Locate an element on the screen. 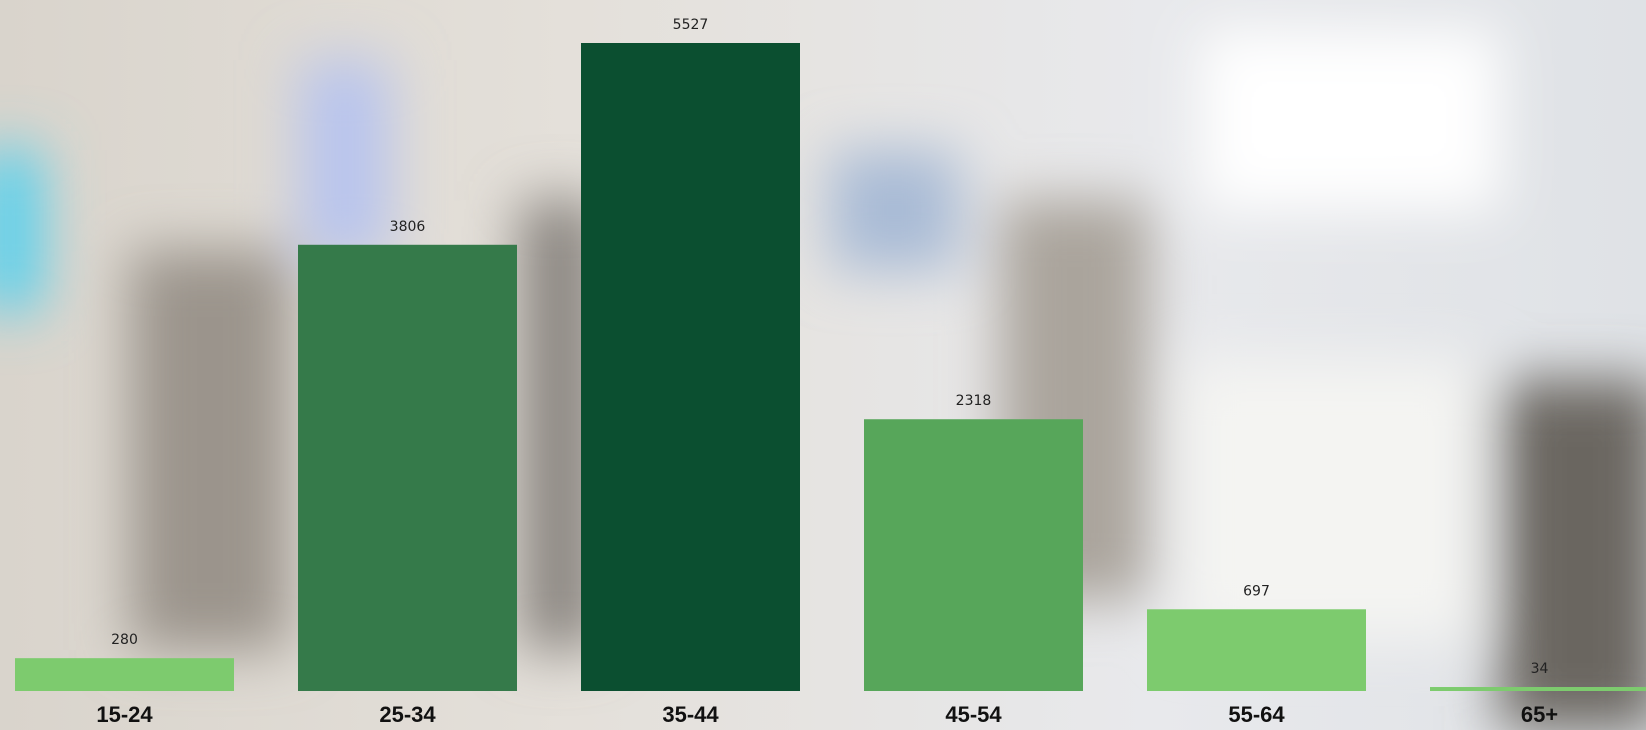 The height and width of the screenshot is (730, 1646). value-label: 2318 is located at coordinates (974, 401).